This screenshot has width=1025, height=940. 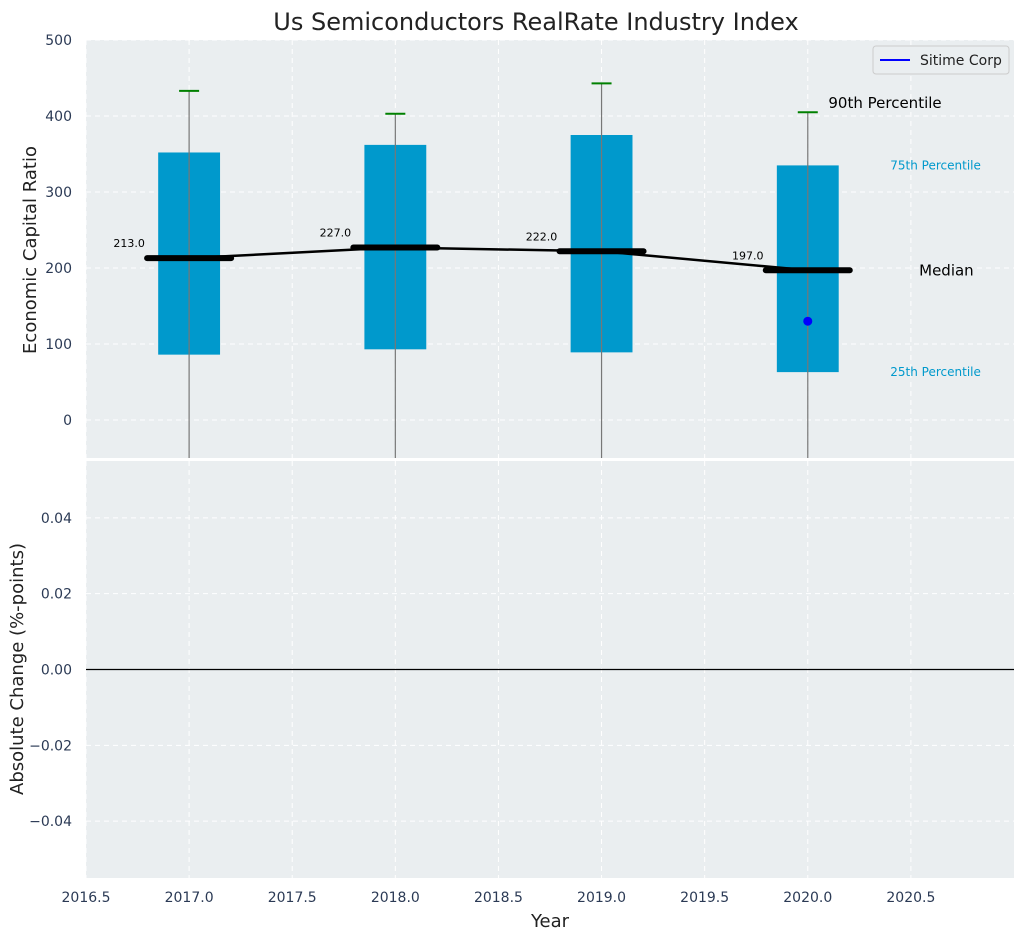 What do you see at coordinates (58, 269) in the screenshot?
I see `top-y-tick-label: 200` at bounding box center [58, 269].